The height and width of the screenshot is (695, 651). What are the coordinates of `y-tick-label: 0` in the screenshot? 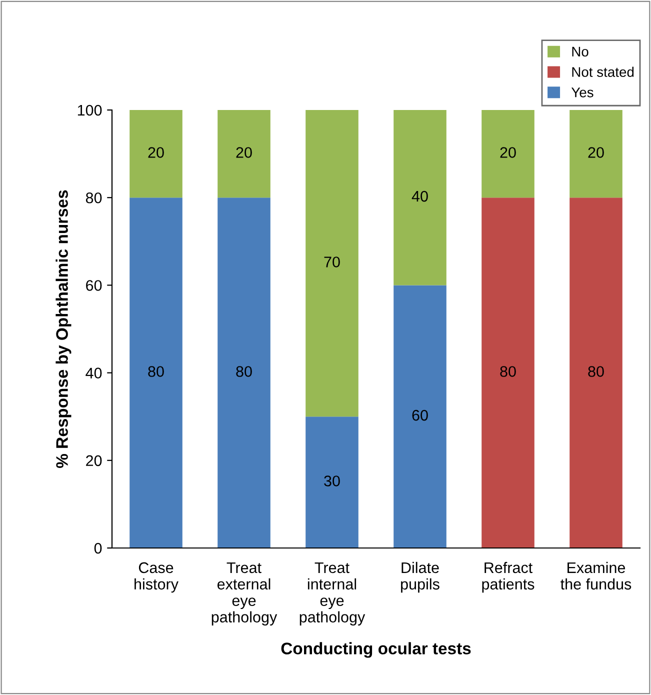 It's located at (98, 548).